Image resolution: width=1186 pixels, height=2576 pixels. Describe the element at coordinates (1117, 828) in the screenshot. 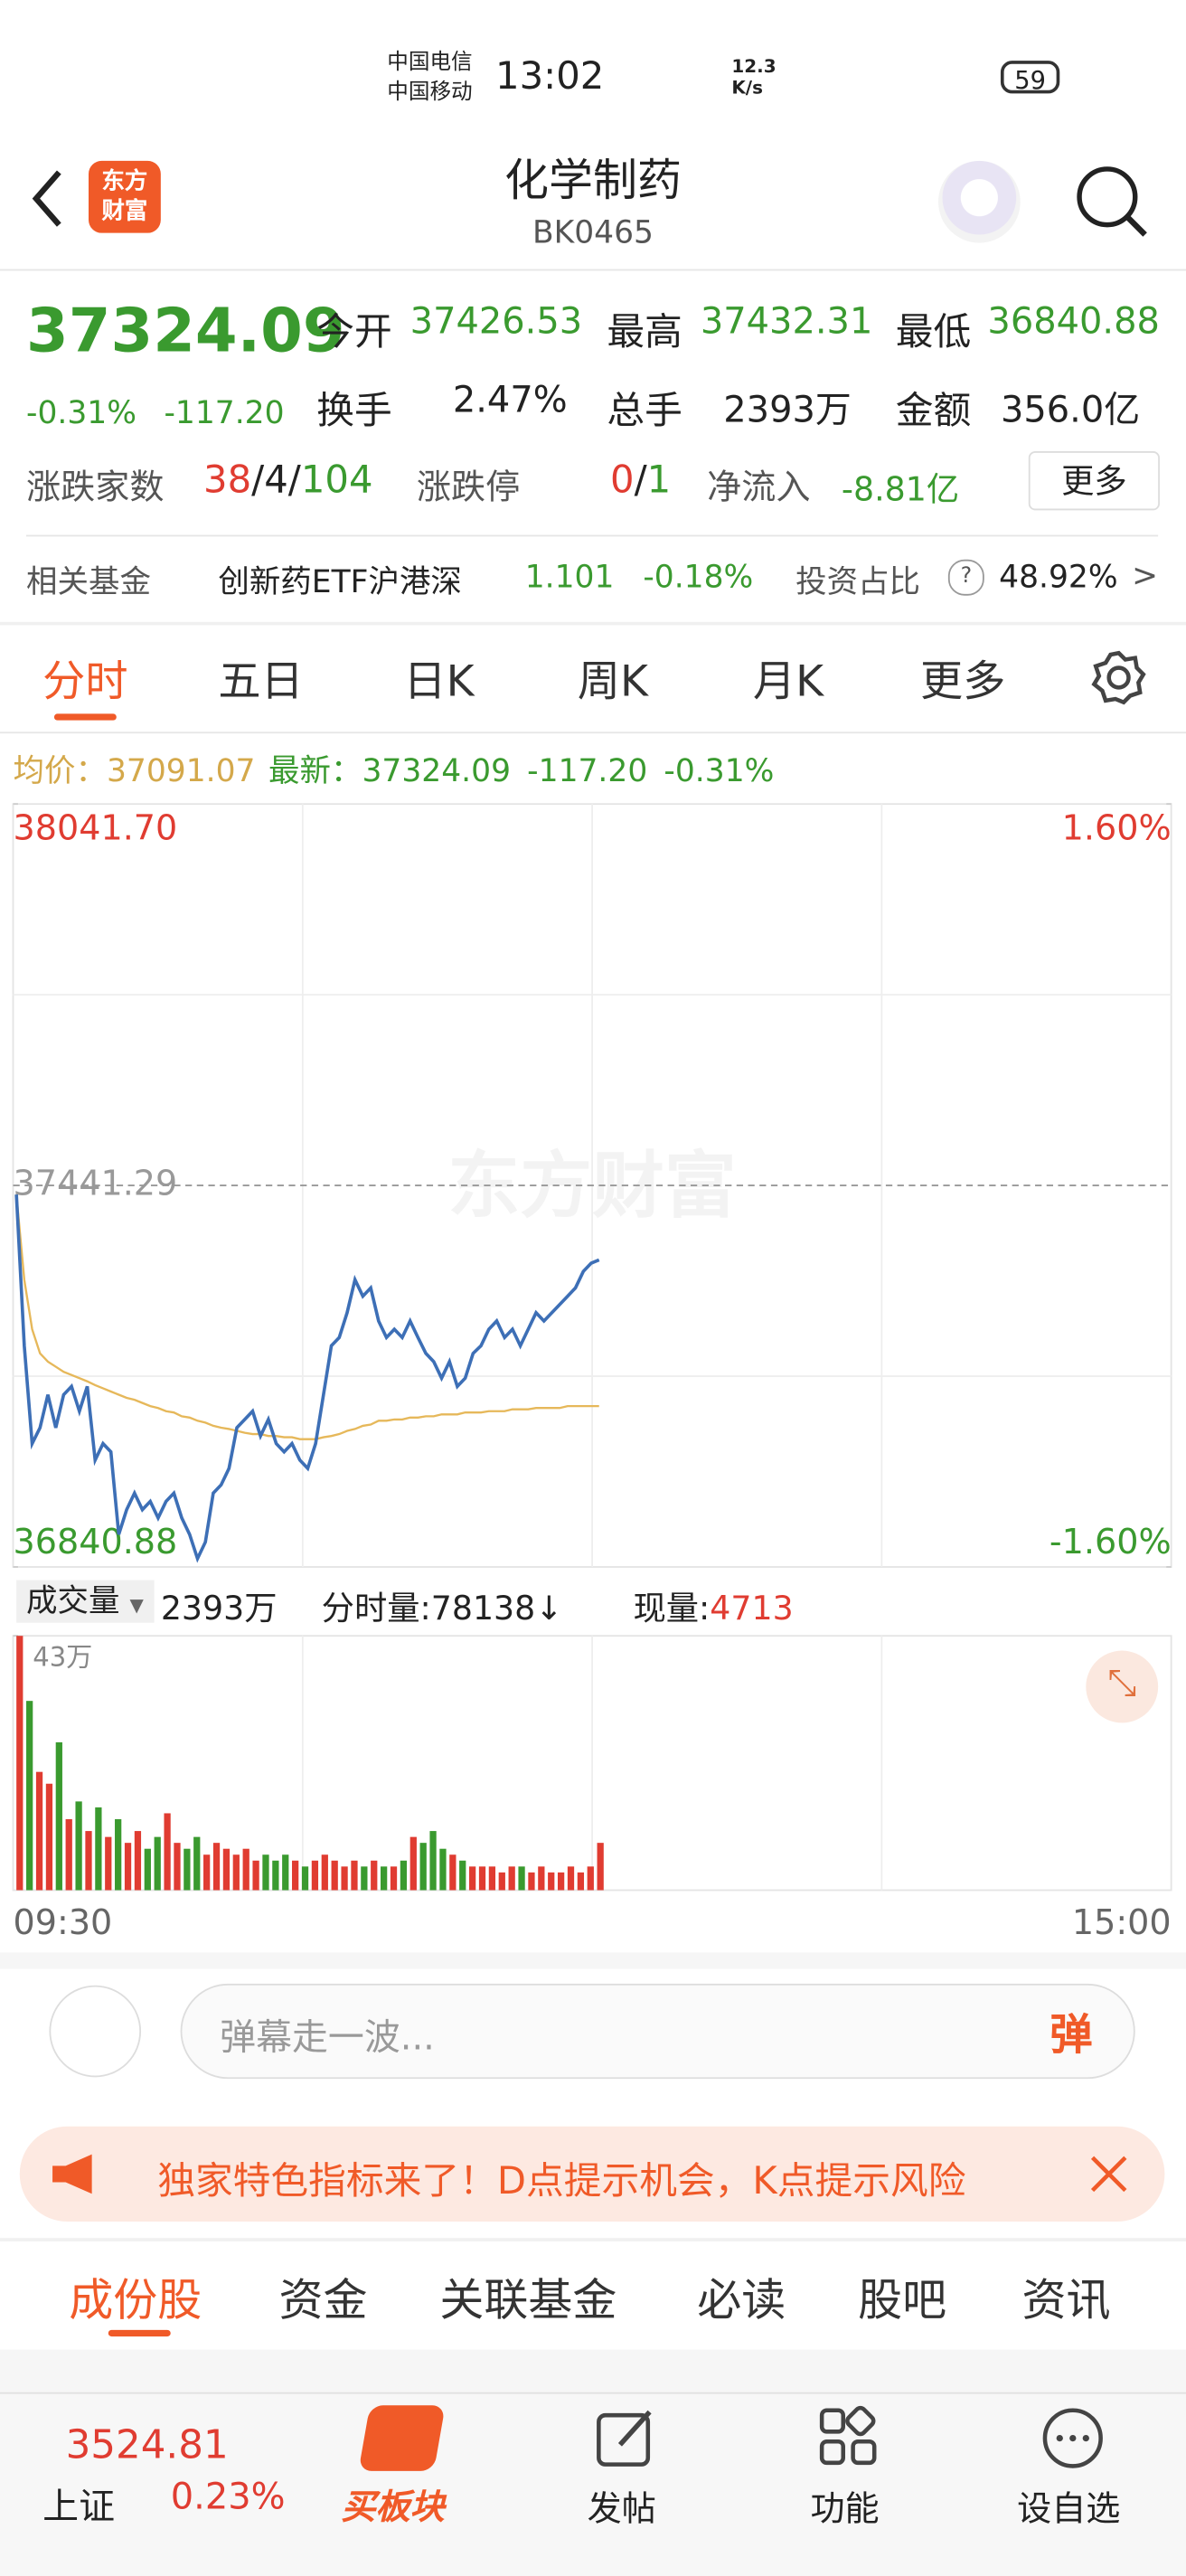

I see `y2-tick-label: 1.60%` at that location.